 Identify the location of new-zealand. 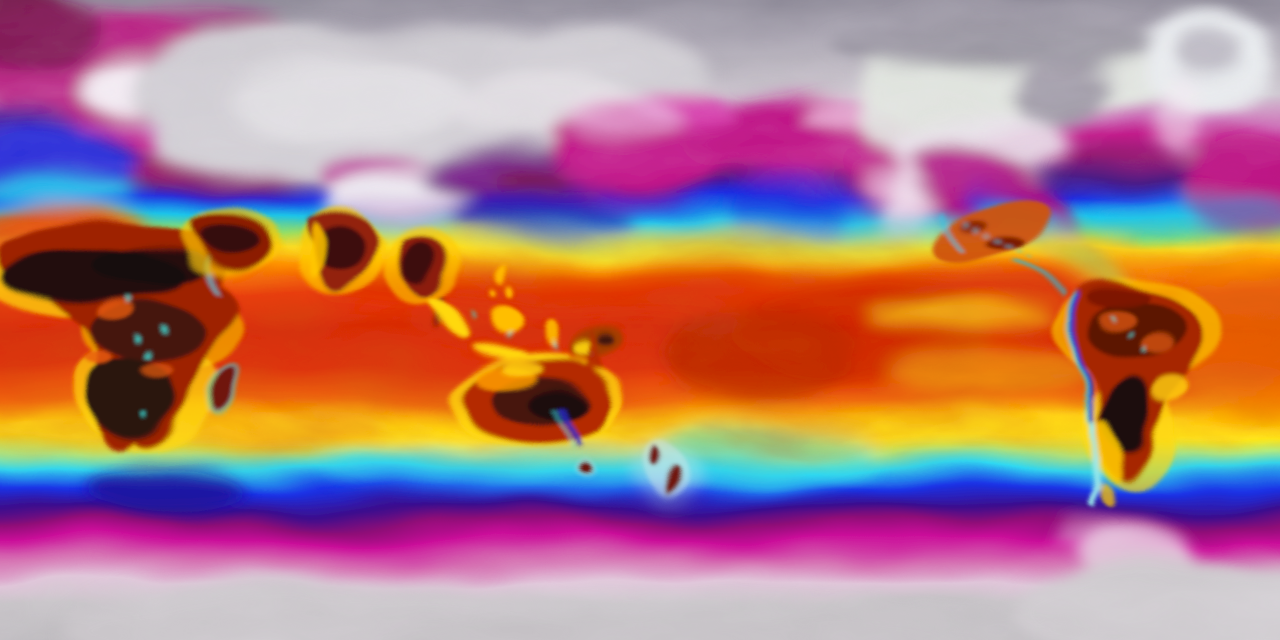
(662, 468).